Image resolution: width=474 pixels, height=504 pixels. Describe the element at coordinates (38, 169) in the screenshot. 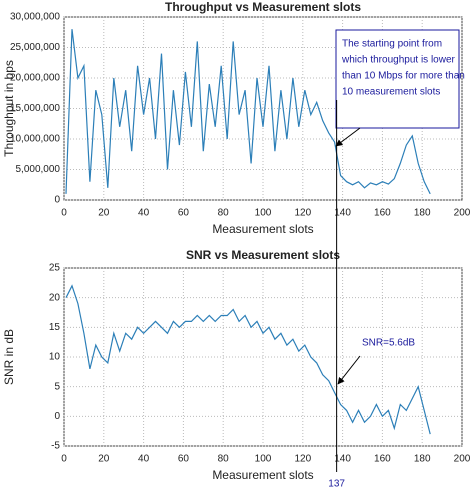

I see `y-tick-label: 5,000,000` at that location.